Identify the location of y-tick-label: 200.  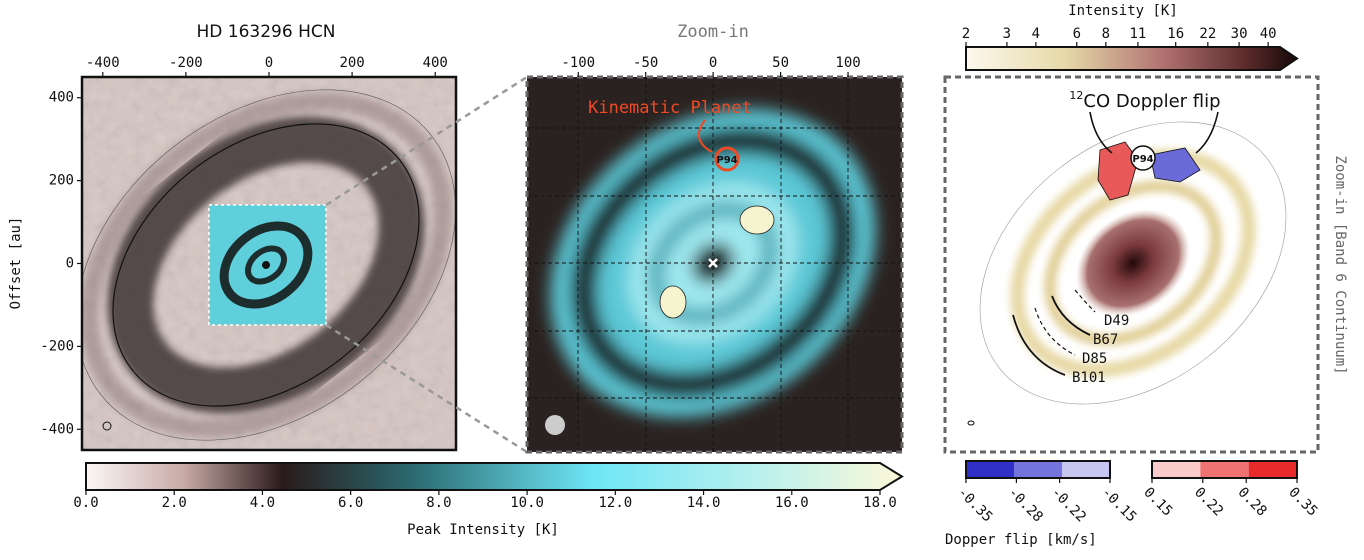
(61, 181).